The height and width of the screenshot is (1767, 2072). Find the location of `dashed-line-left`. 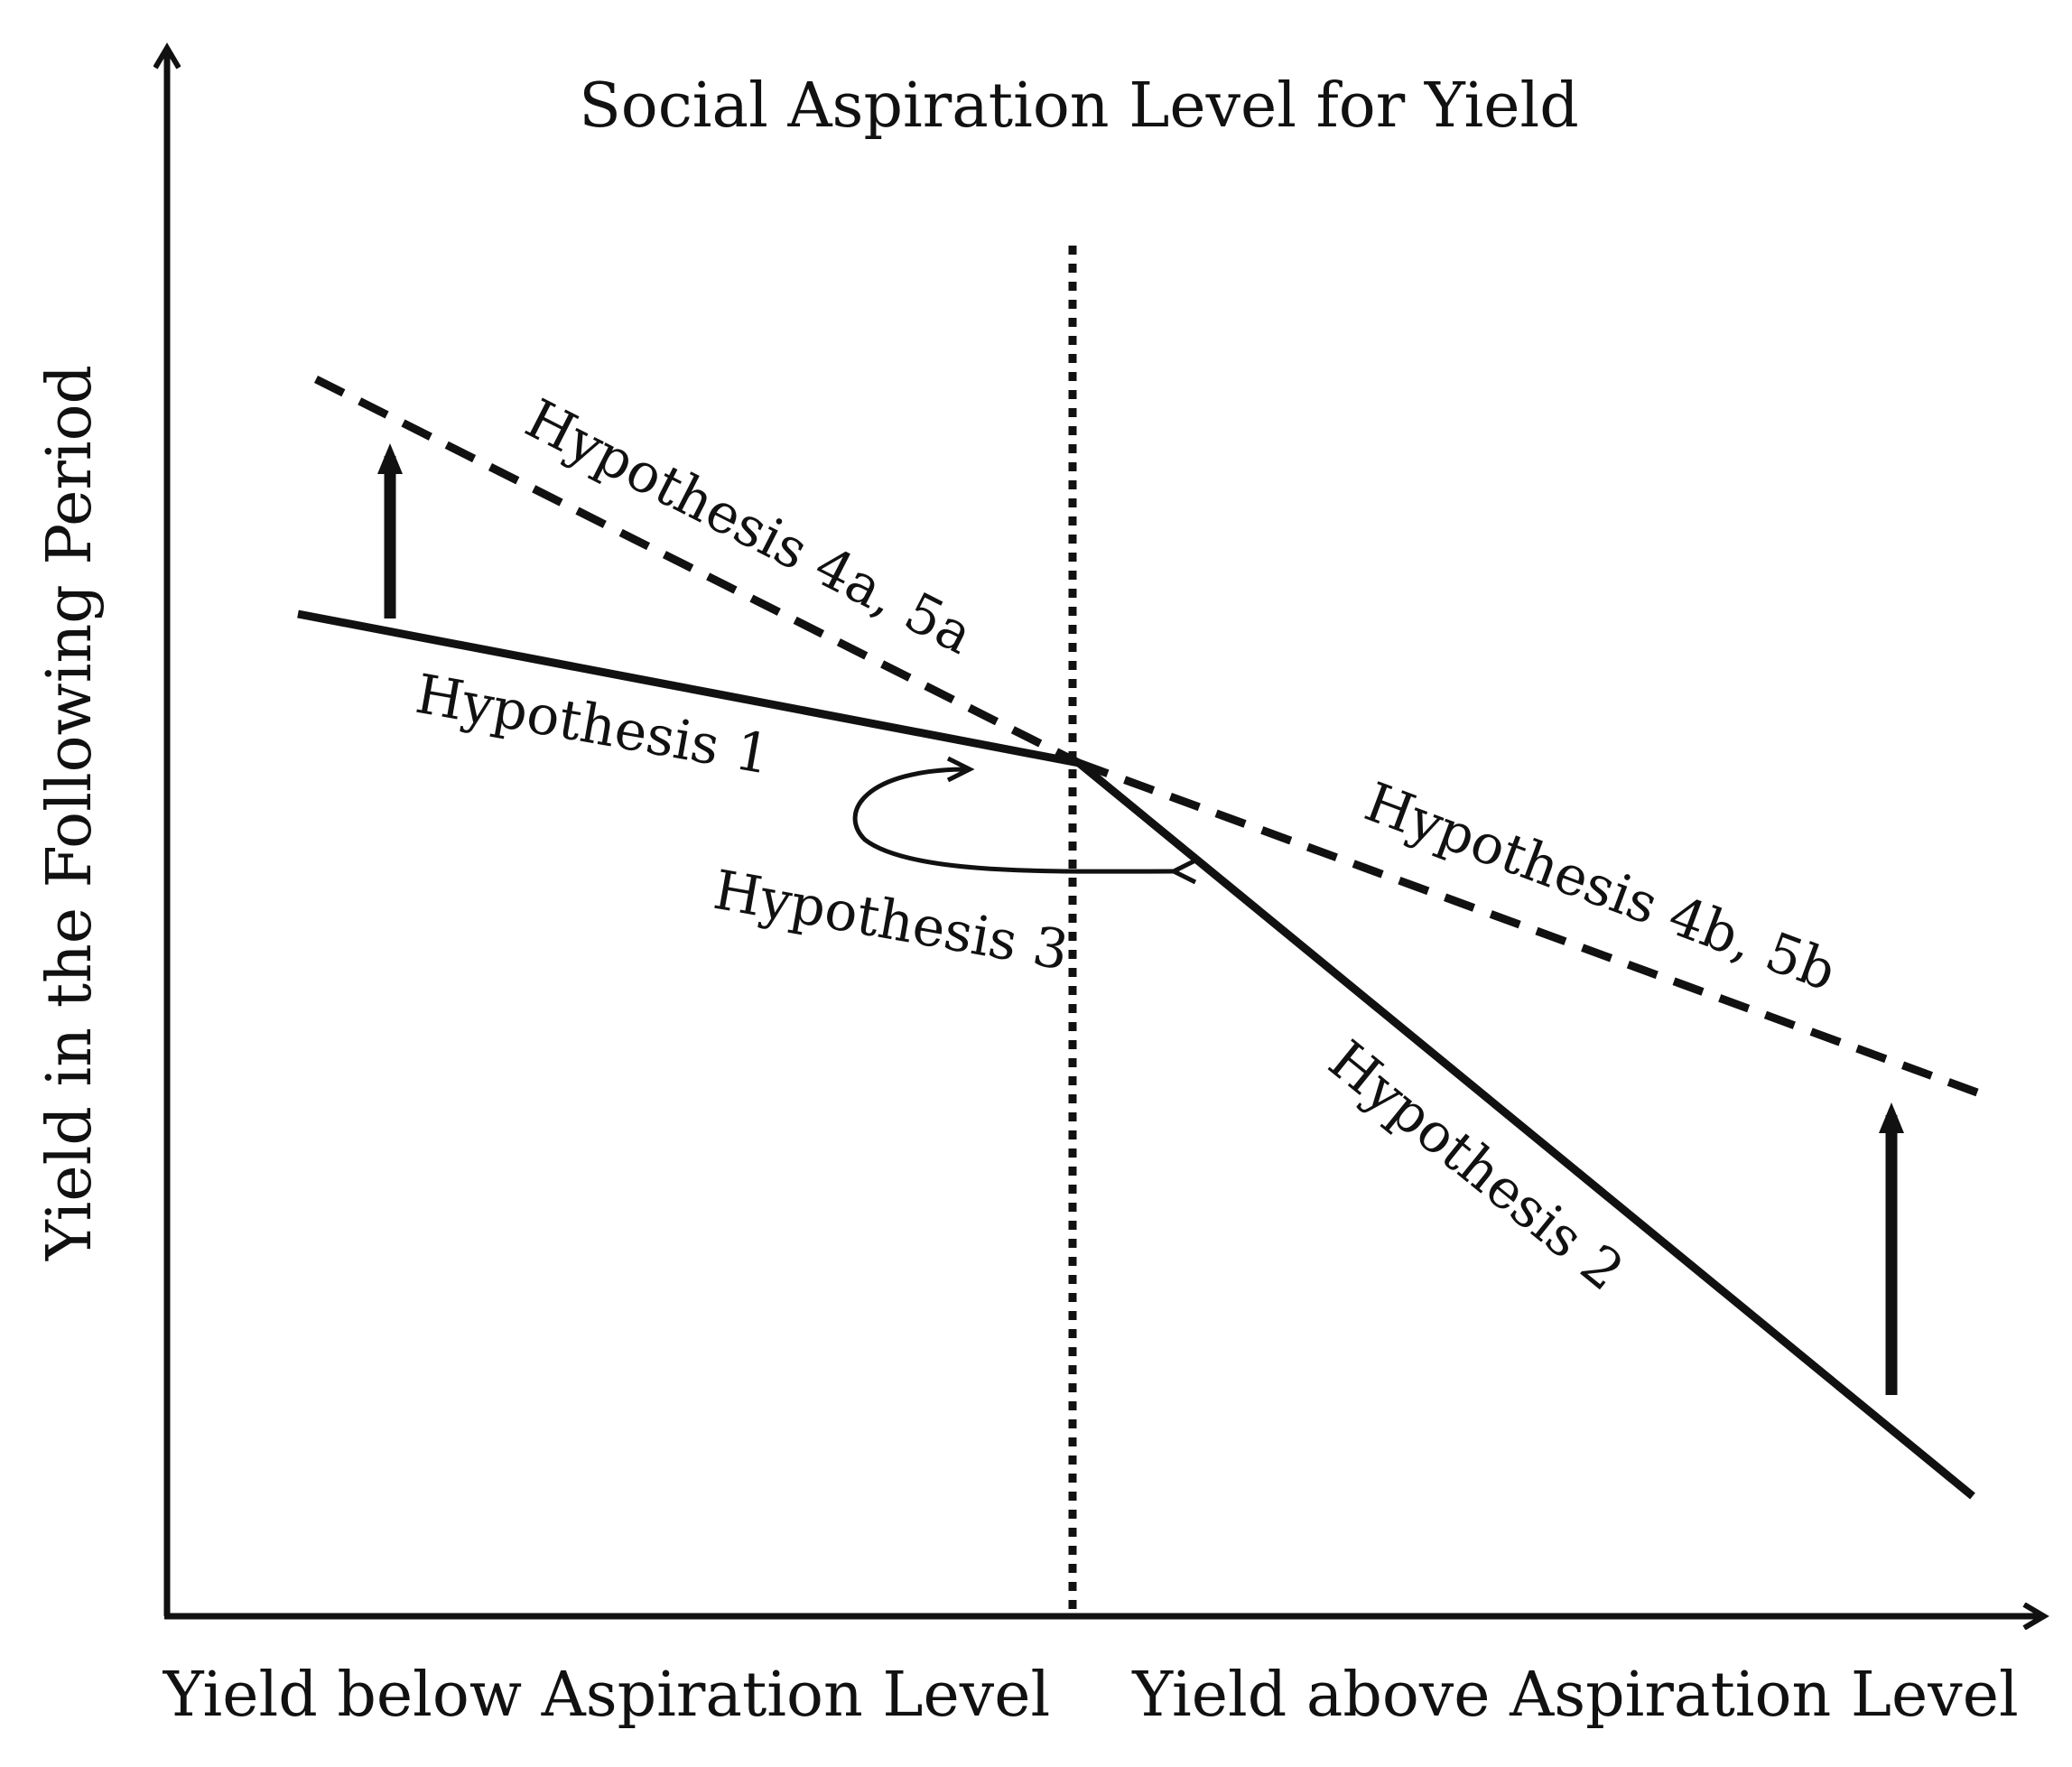

dashed-line-left is located at coordinates (697, 571).